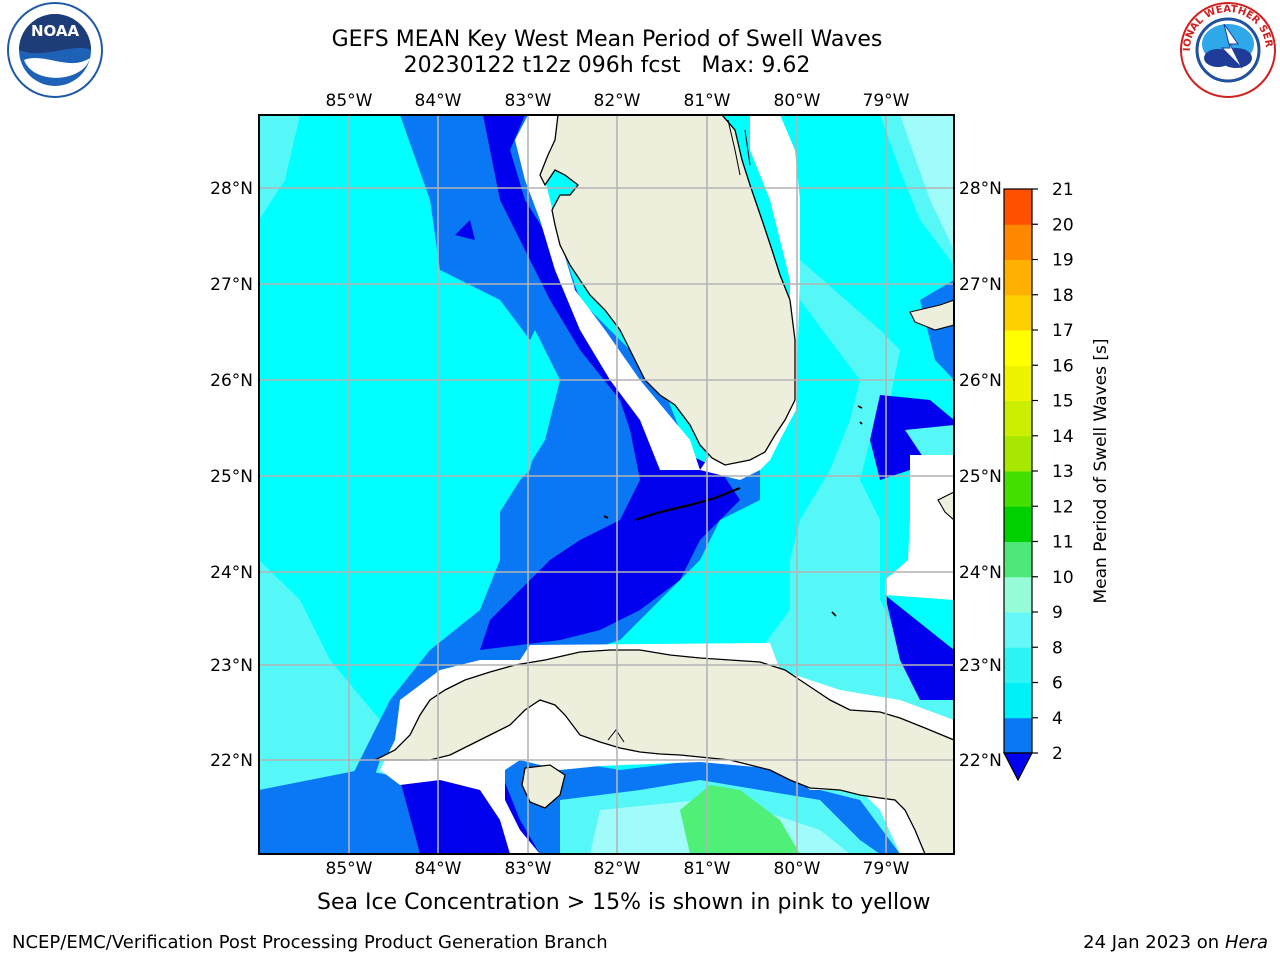 This screenshot has width=1280, height=960. I want to click on field-lightcyan-nw, so click(279, 167).